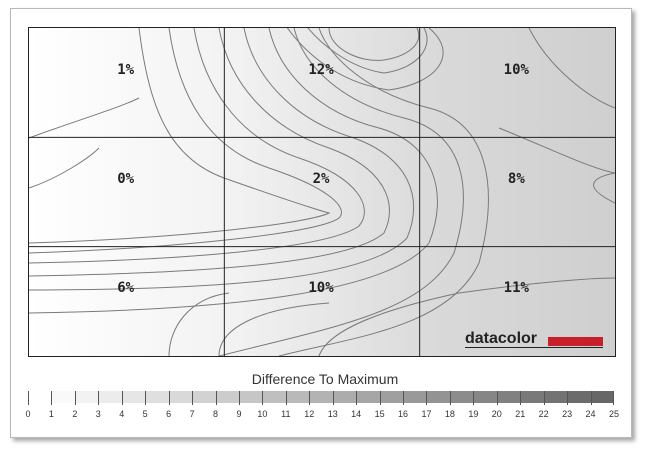  I want to click on scale-tick-label: 7, so click(192, 414).